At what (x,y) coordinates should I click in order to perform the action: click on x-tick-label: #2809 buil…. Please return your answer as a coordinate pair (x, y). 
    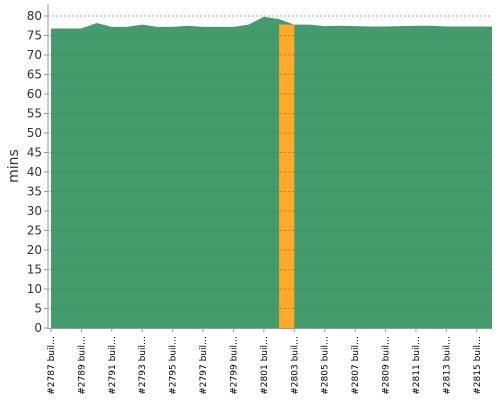
    Looking at the image, I should click on (387, 365).